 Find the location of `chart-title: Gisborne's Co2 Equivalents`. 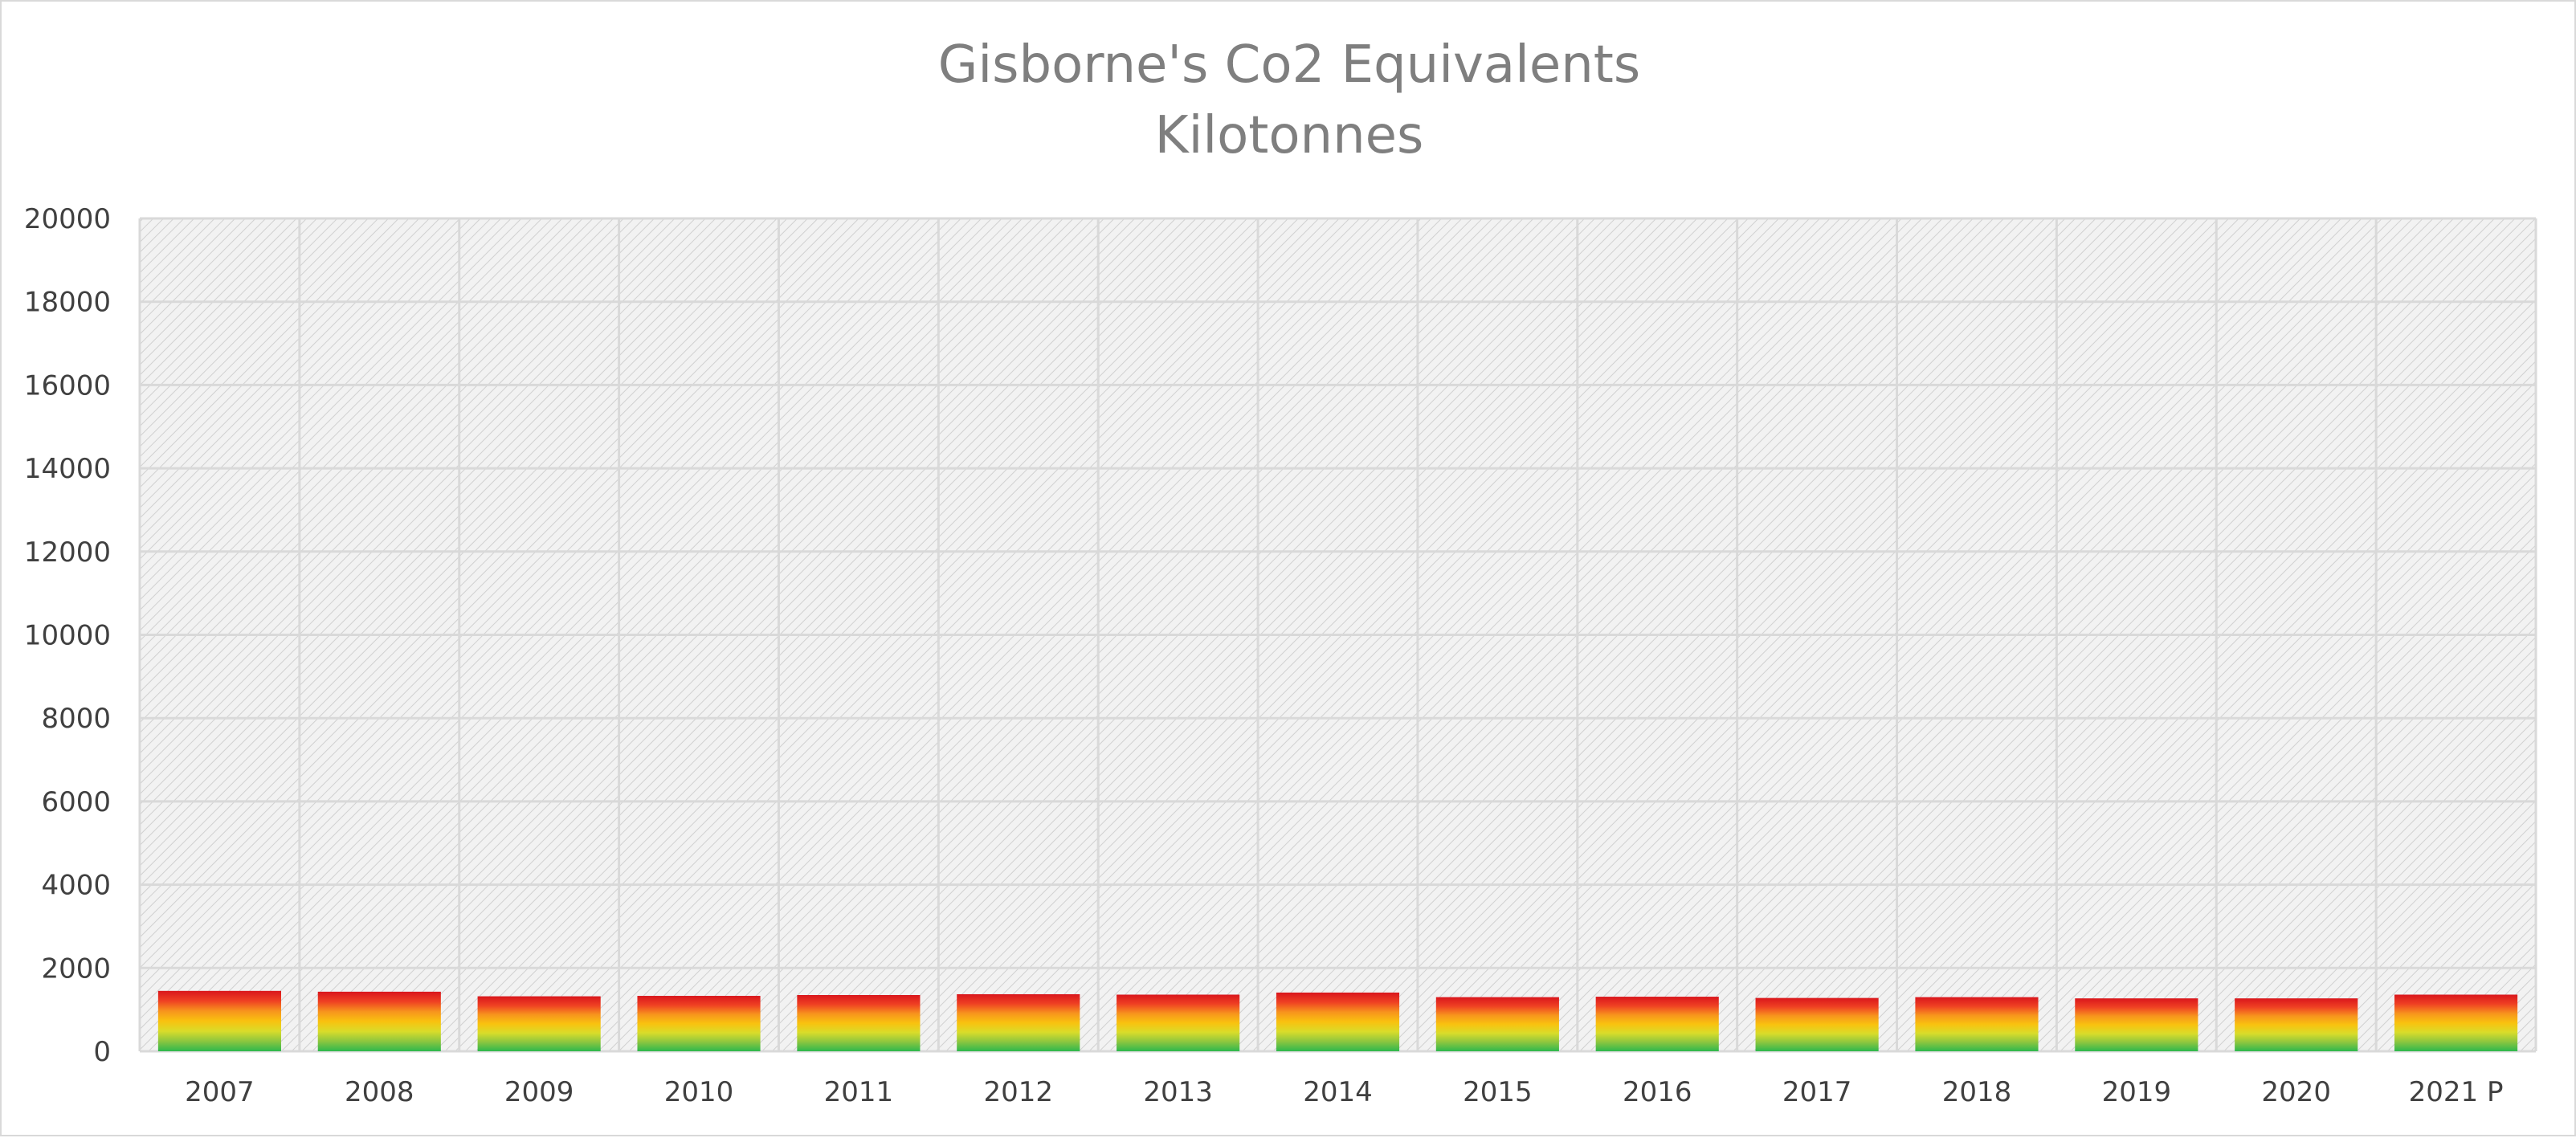

chart-title: Gisborne's Co2 Equivalents is located at coordinates (1289, 65).